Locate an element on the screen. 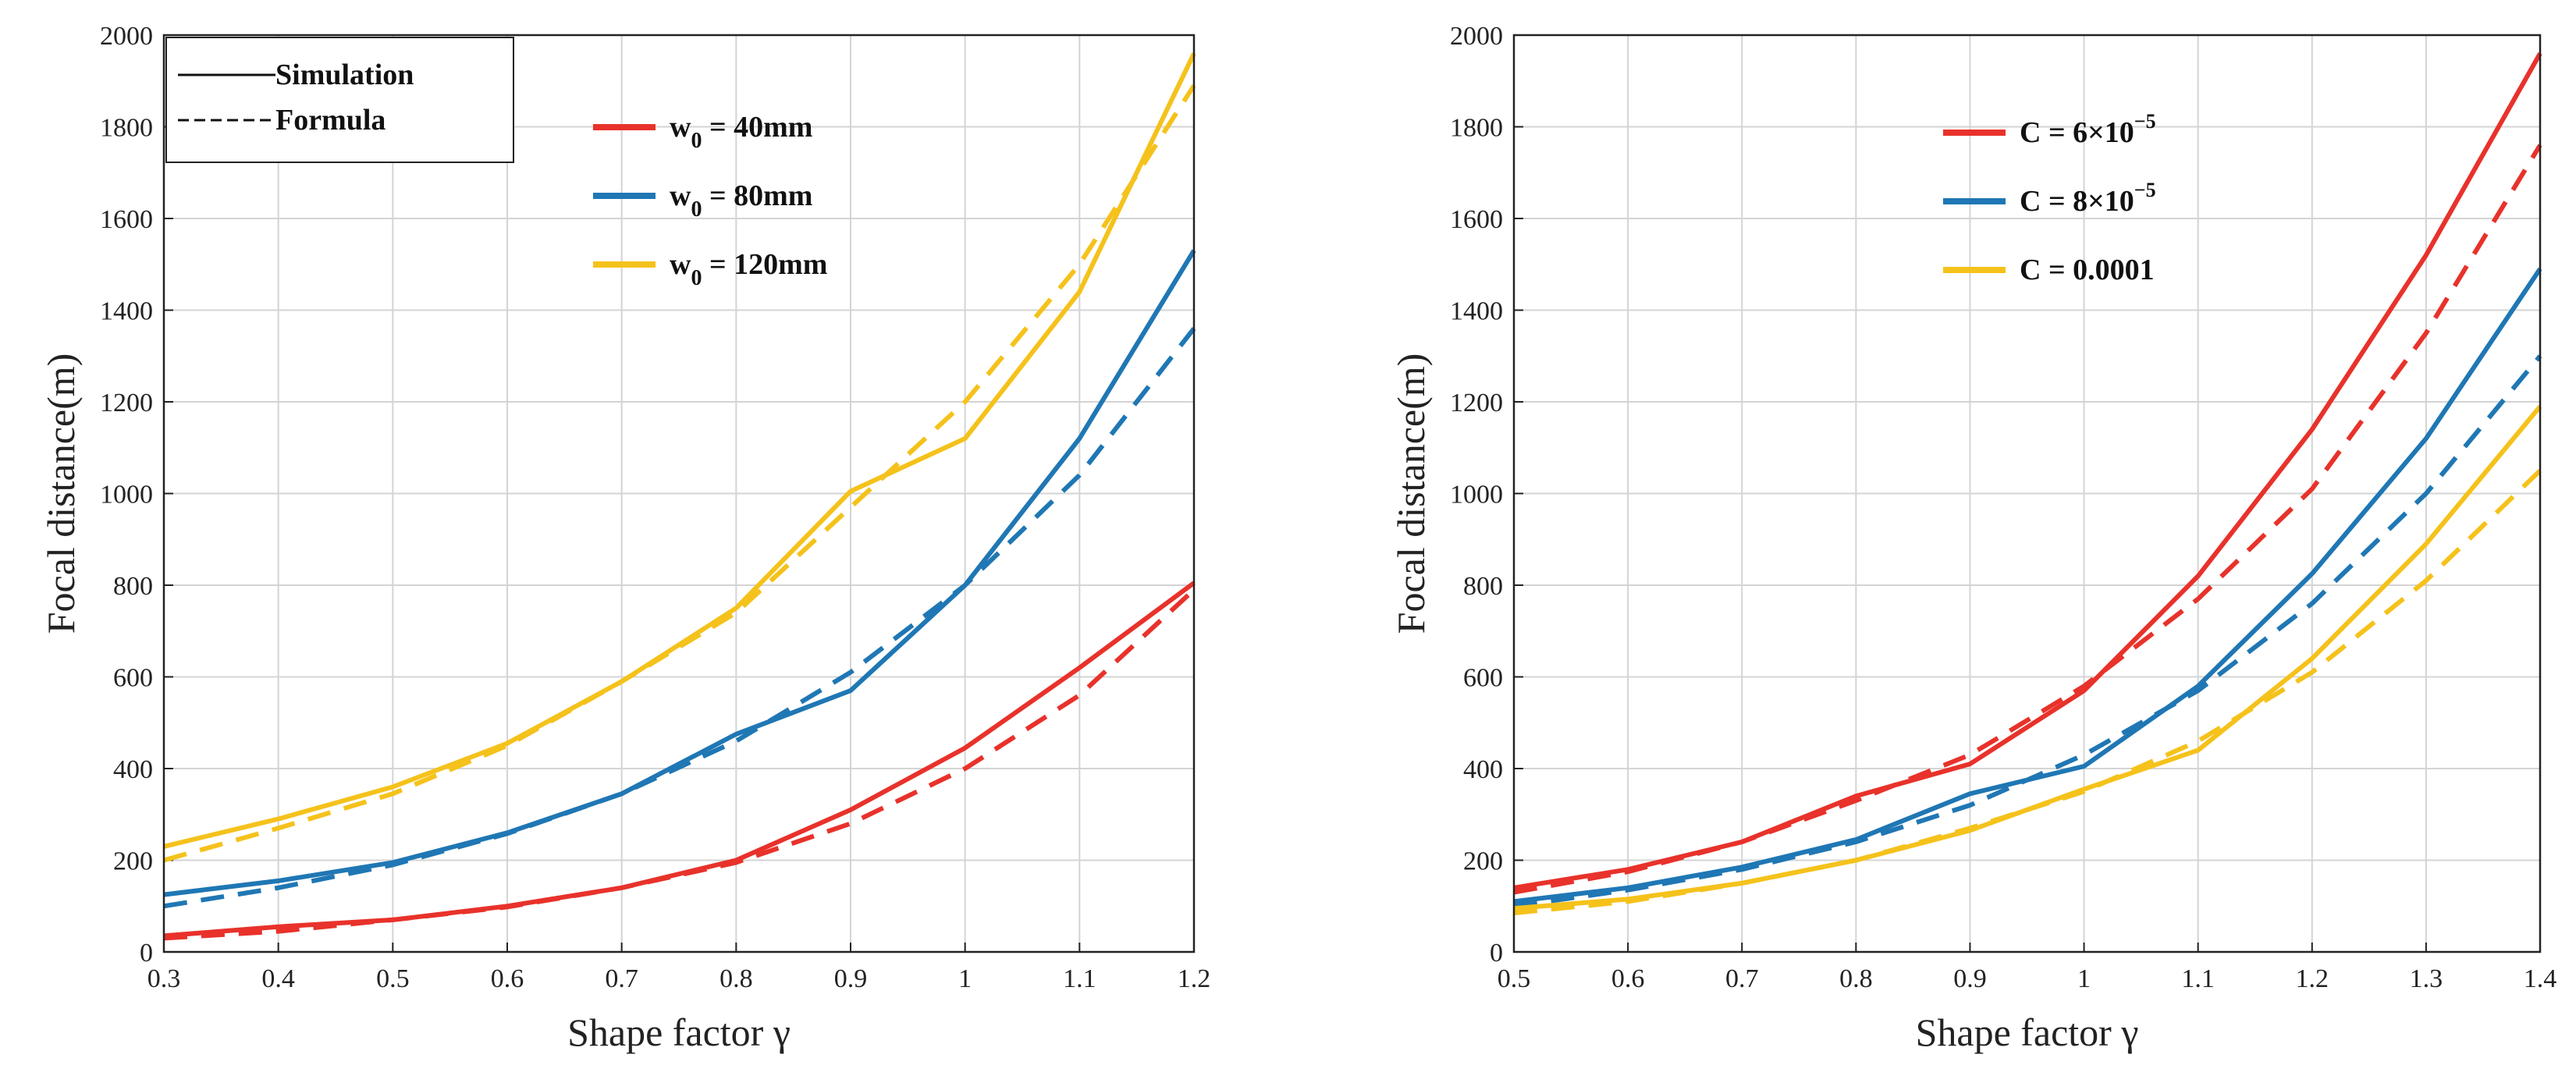  legend-label: C = 8×10−5 is located at coordinates (2088, 198).